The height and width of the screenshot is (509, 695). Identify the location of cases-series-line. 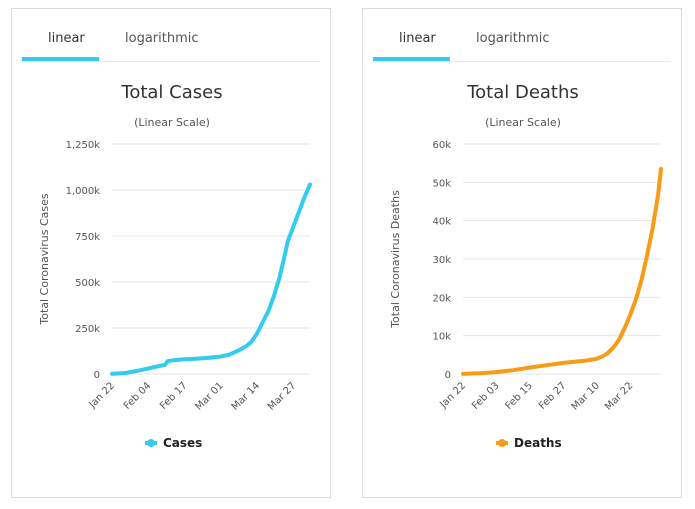
(211, 279).